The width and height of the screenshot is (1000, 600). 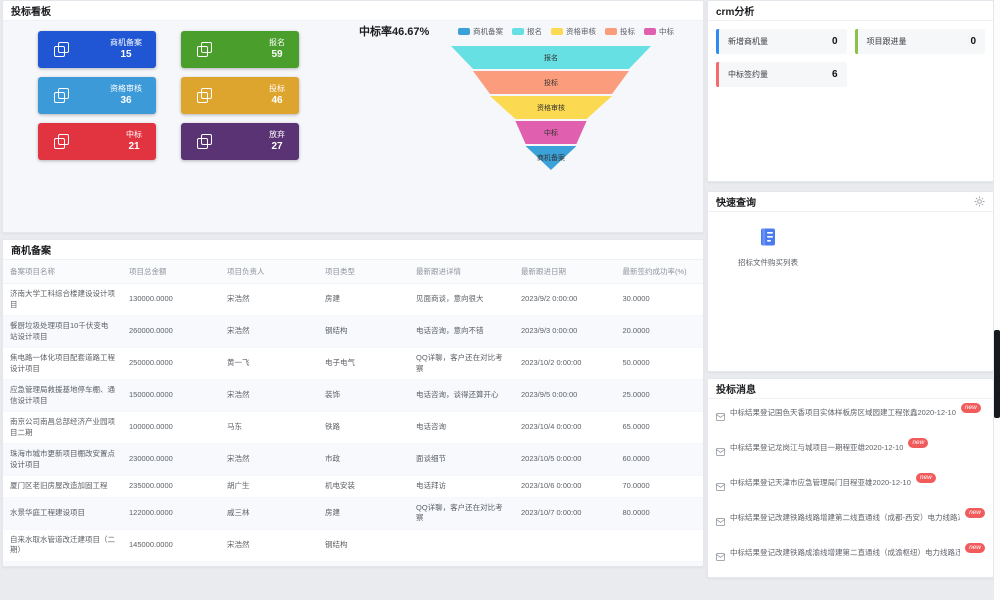 What do you see at coordinates (820, 482) in the screenshot?
I see `message-text: 中标结果登记天津市应急管理局门目程亚雄2020-12-10` at bounding box center [820, 482].